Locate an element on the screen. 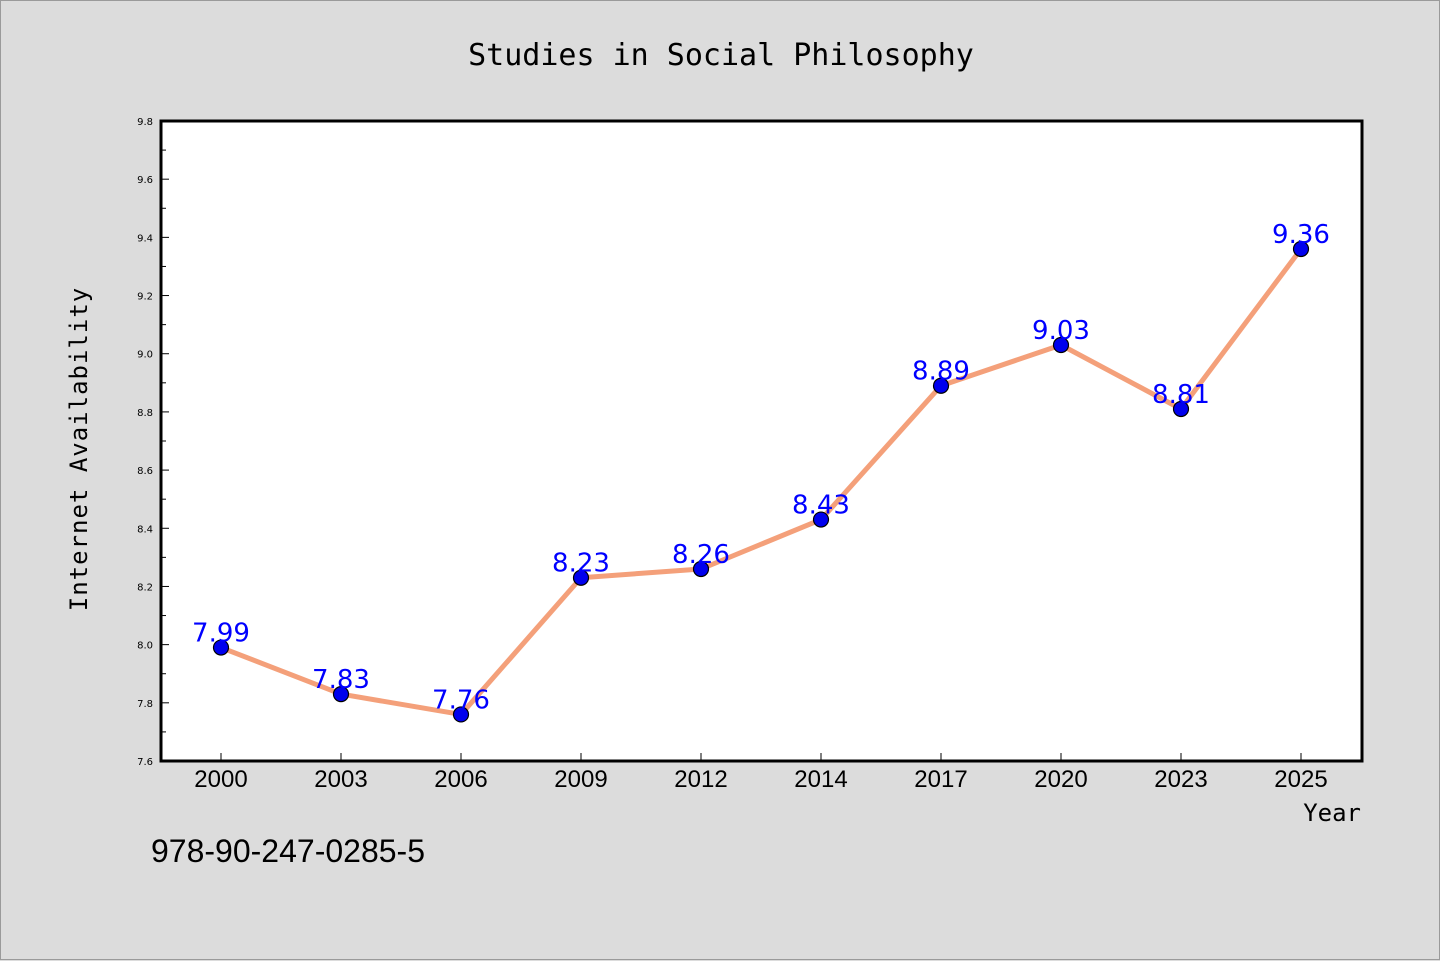 The height and width of the screenshot is (961, 1440). y-tick-label: 9.2 is located at coordinates (145, 297).